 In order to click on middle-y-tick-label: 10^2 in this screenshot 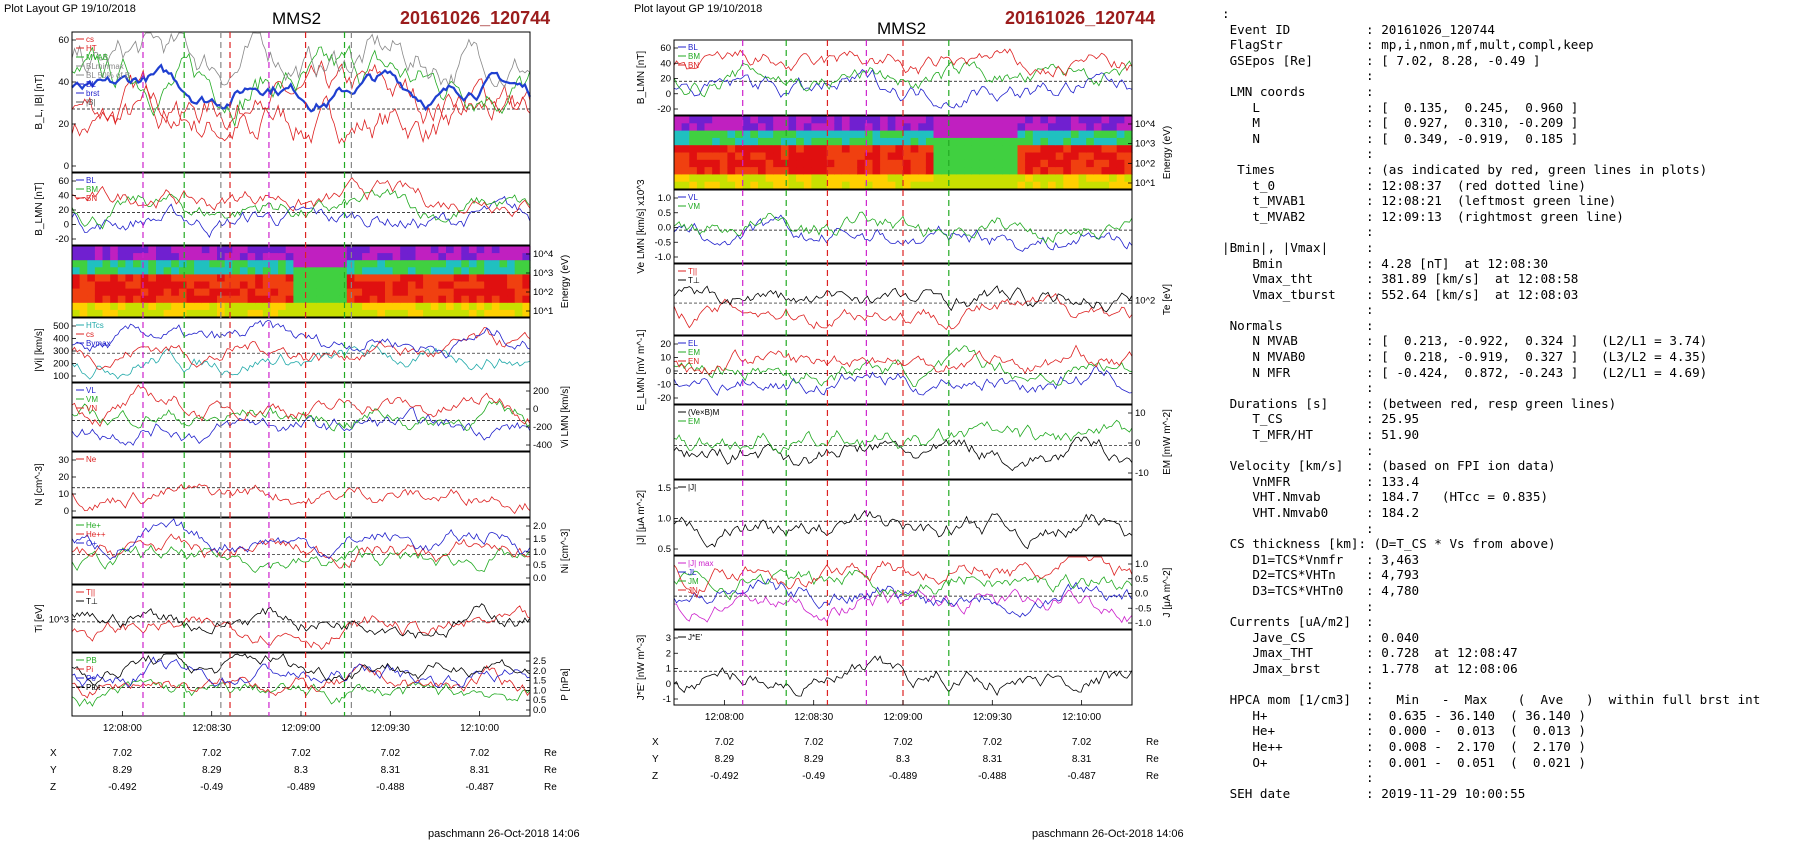, I will do `click(1145, 163)`.